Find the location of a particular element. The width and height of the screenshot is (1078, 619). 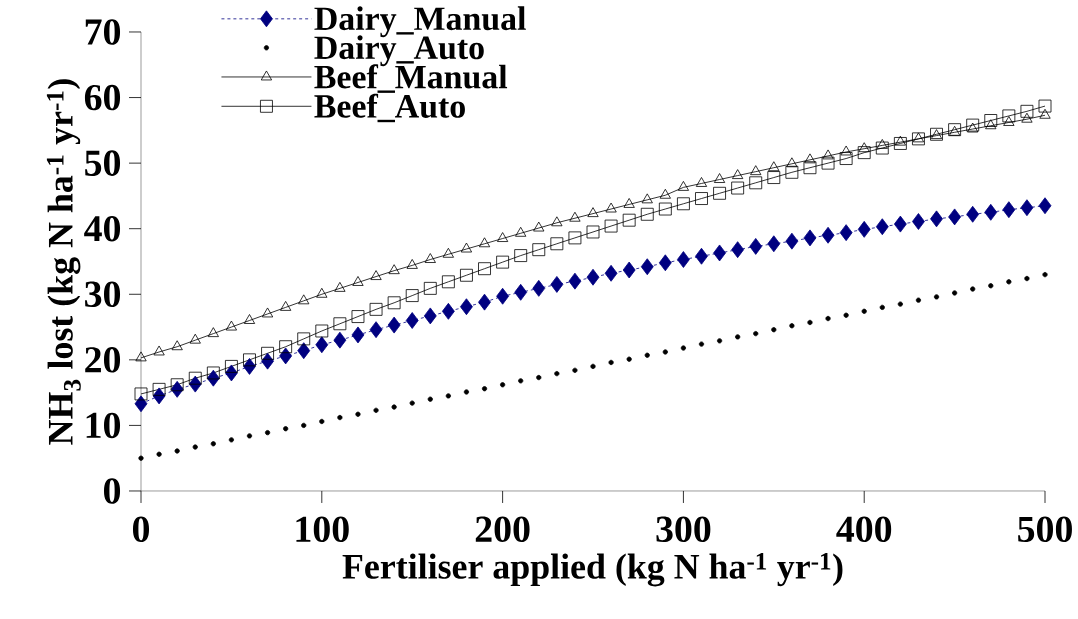

legend-label: Beef_Auto is located at coordinates (389, 108).